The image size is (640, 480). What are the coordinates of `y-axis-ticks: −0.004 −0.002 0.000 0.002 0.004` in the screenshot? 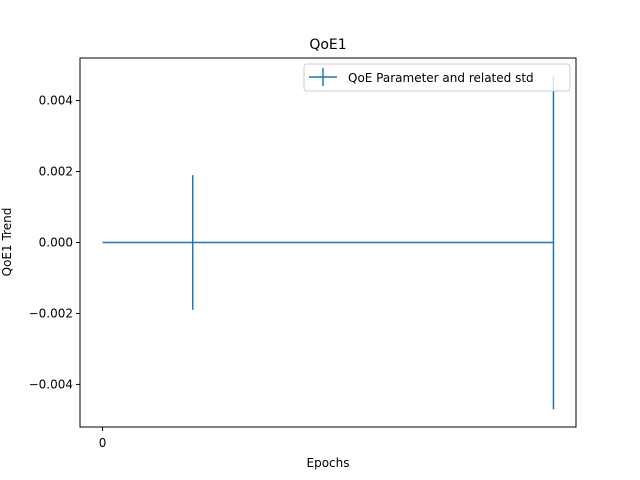 It's located at (54, 242).